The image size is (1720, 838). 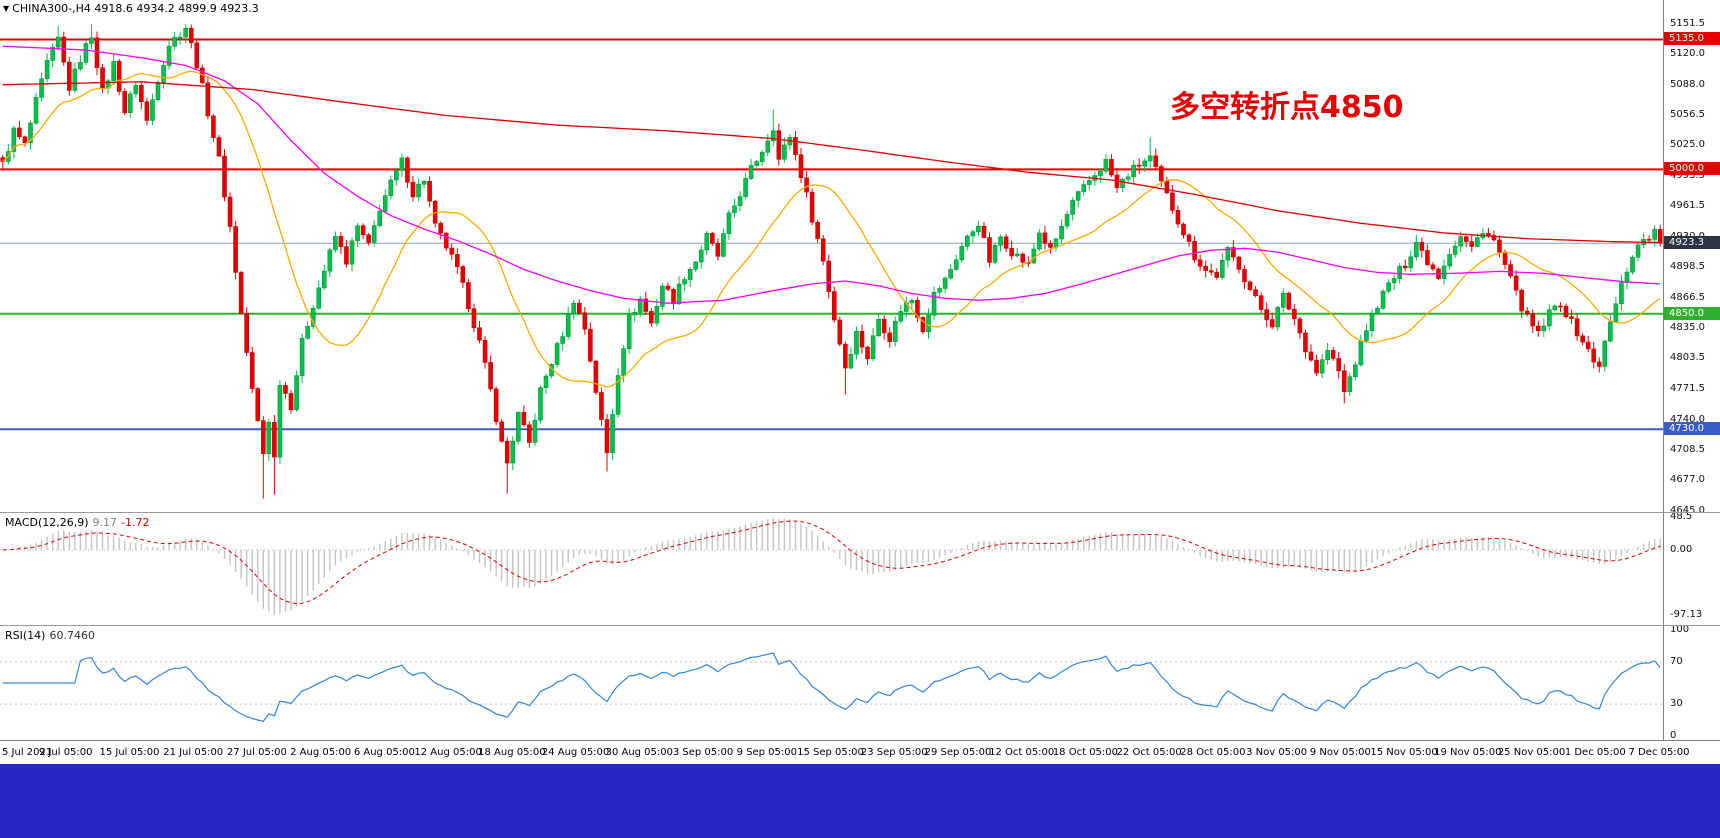 I want to click on macd-tick: 48.5, so click(x=1681, y=517).